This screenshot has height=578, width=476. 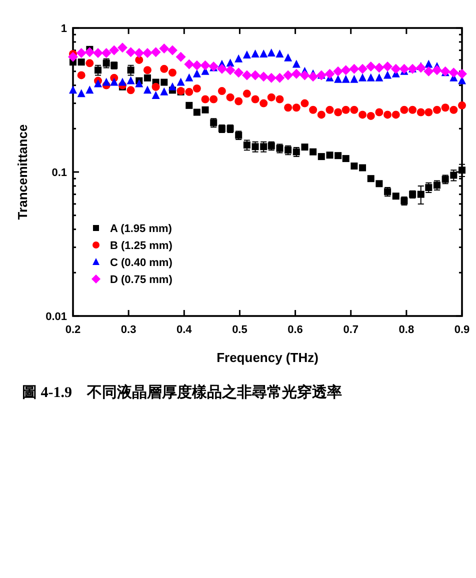 I want to click on x-tick-label: 0.9, so click(x=462, y=330).